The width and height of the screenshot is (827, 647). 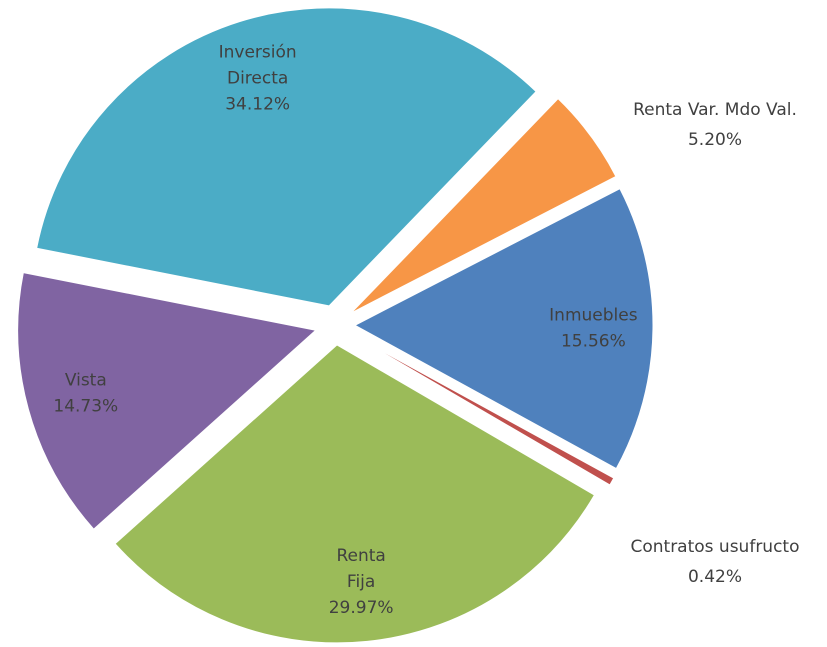 What do you see at coordinates (593, 315) in the screenshot?
I see `category-label: Inmuebles` at bounding box center [593, 315].